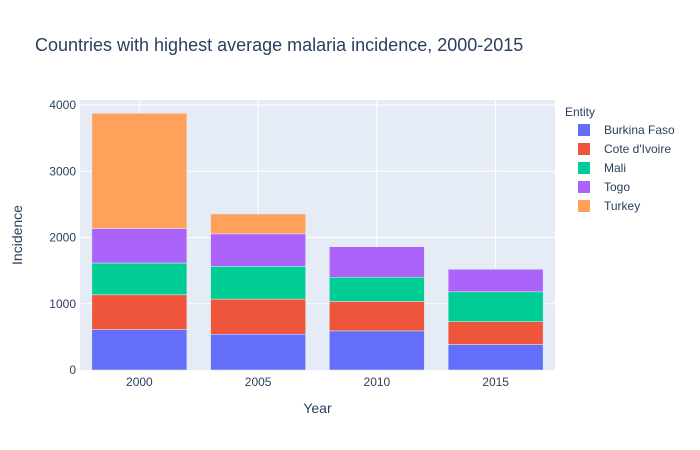  What do you see at coordinates (639, 130) in the screenshot?
I see `legend-label: Burkina Faso` at bounding box center [639, 130].